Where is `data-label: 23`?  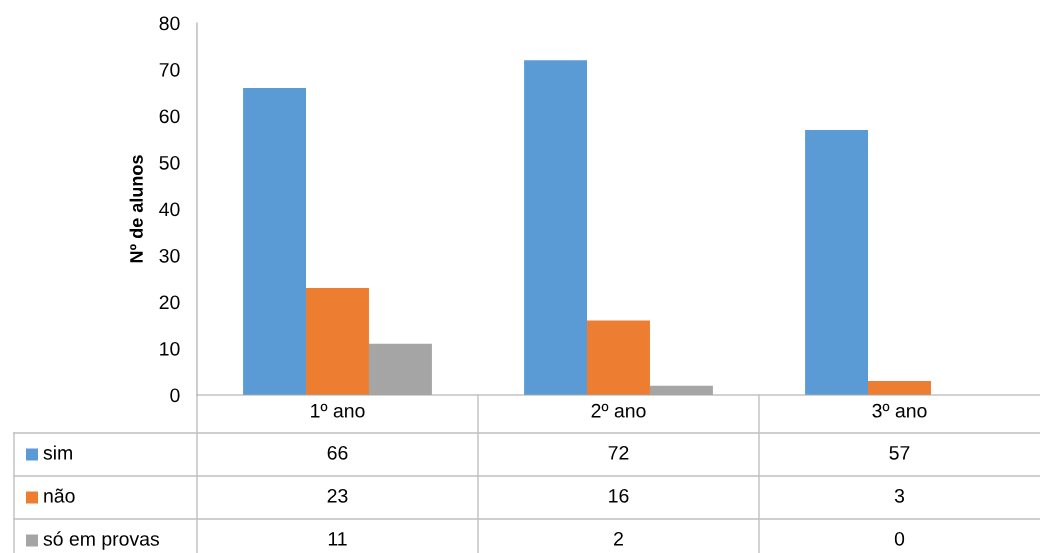 data-label: 23 is located at coordinates (337, 495).